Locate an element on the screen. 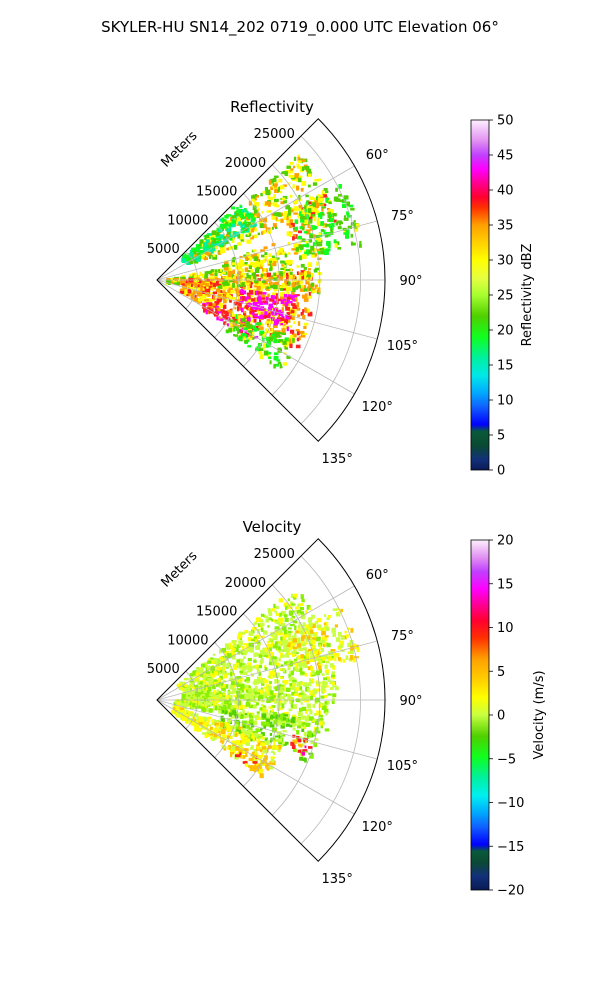 This screenshot has width=600, height=1000. colorbar-tick-label: 10 is located at coordinates (505, 628).